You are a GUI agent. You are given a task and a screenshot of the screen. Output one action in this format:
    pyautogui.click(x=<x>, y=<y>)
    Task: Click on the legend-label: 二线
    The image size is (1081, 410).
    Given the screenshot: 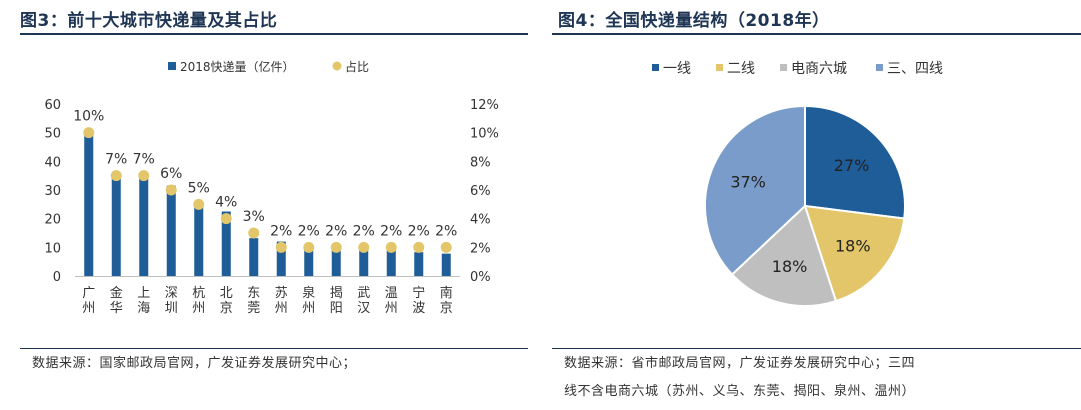 What is the action you would take?
    pyautogui.click(x=741, y=69)
    